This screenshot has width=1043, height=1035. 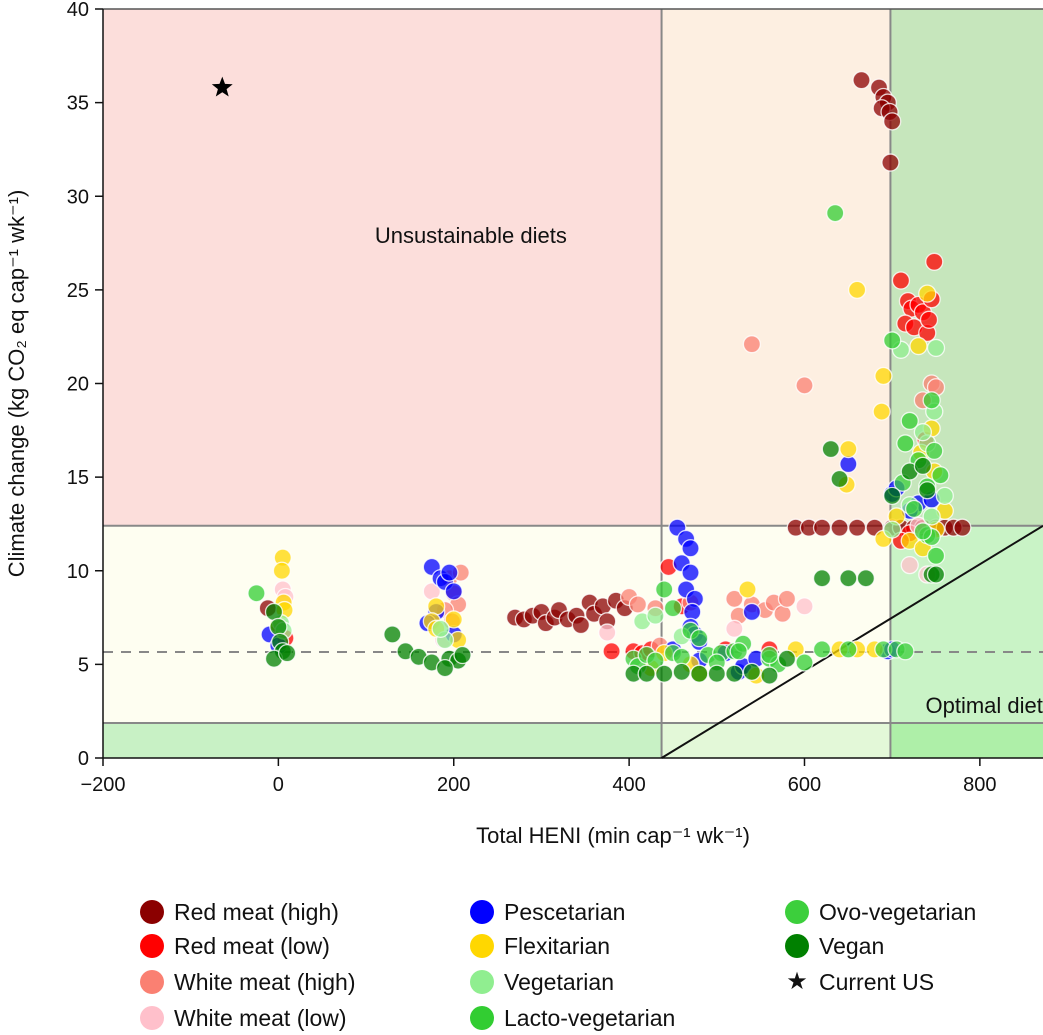 What do you see at coordinates (265, 982) in the screenshot?
I see `legend-label: White meat (high)` at bounding box center [265, 982].